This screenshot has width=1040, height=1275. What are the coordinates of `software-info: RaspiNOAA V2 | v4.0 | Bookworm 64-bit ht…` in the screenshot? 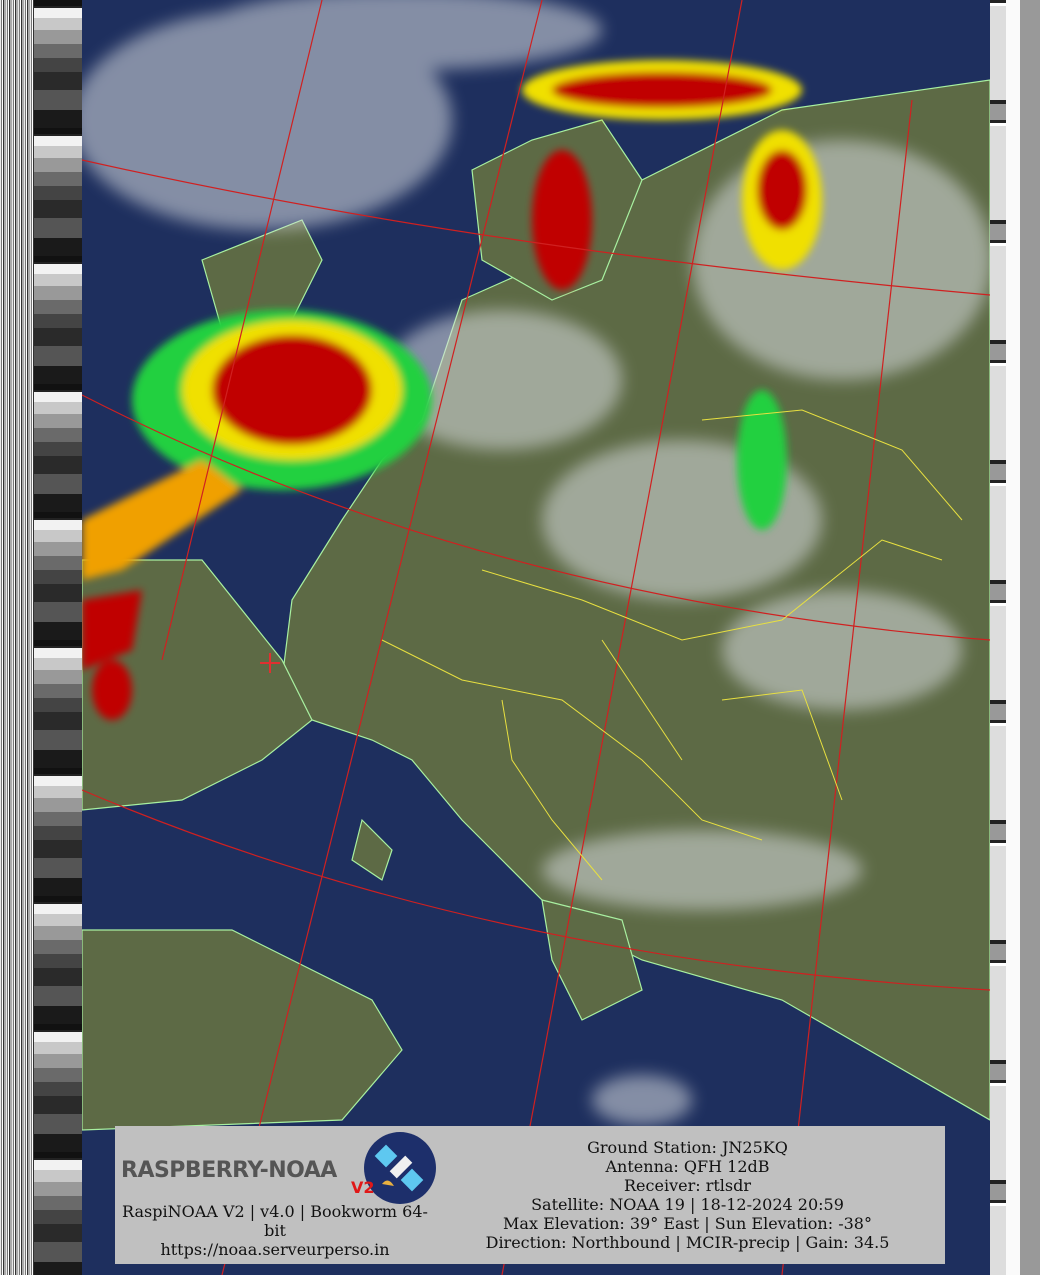 It's located at (275, 1230).